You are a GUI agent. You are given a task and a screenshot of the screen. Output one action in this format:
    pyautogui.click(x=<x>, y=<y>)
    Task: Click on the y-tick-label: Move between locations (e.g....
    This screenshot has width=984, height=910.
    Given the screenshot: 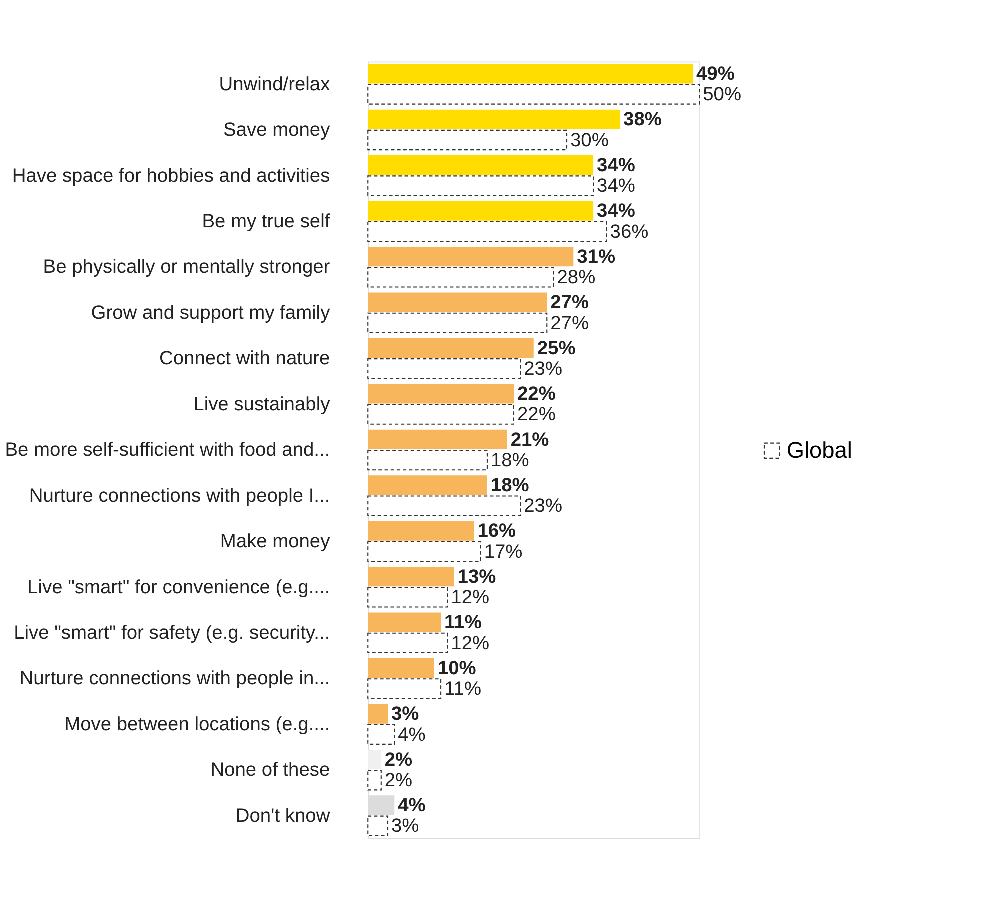 What is the action you would take?
    pyautogui.click(x=197, y=725)
    